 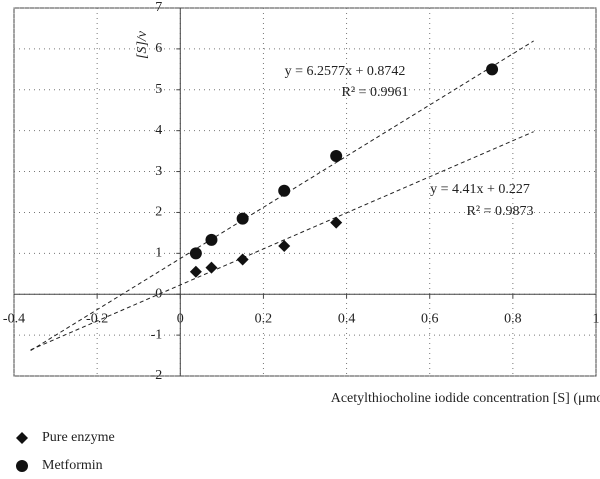 What do you see at coordinates (158, 212) in the screenshot?
I see `y-tick-label: 2` at bounding box center [158, 212].